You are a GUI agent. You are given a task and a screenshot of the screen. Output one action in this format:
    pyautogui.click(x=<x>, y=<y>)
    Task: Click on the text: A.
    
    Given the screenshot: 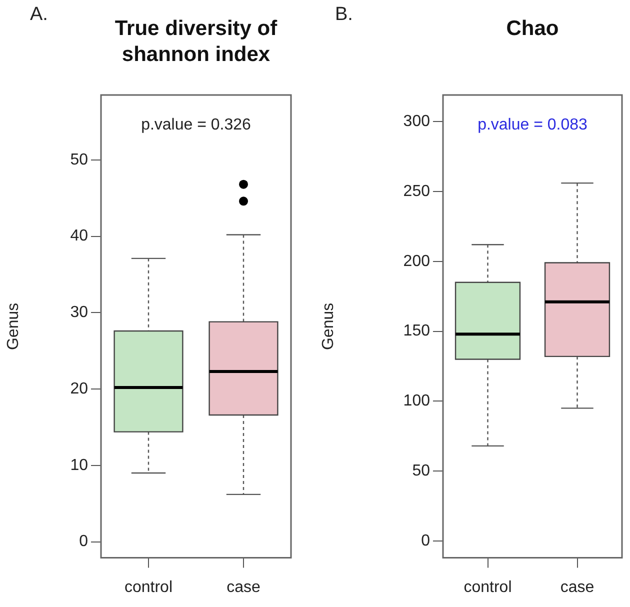 What is the action you would take?
    pyautogui.click(x=39, y=15)
    